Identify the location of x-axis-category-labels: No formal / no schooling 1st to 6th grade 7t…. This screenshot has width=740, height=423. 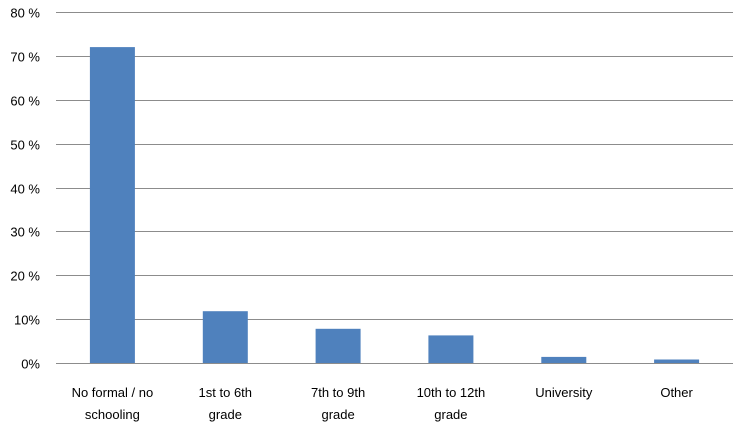
(383, 403).